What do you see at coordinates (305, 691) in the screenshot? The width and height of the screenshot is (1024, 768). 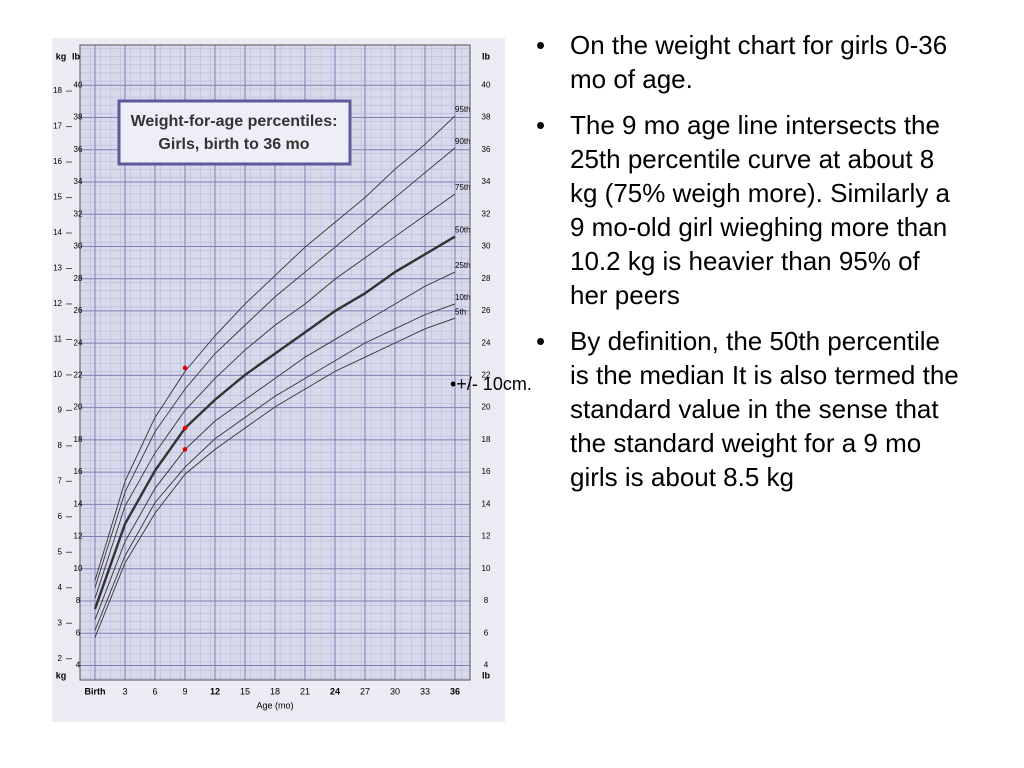 I see `x-tick-label: 21` at bounding box center [305, 691].